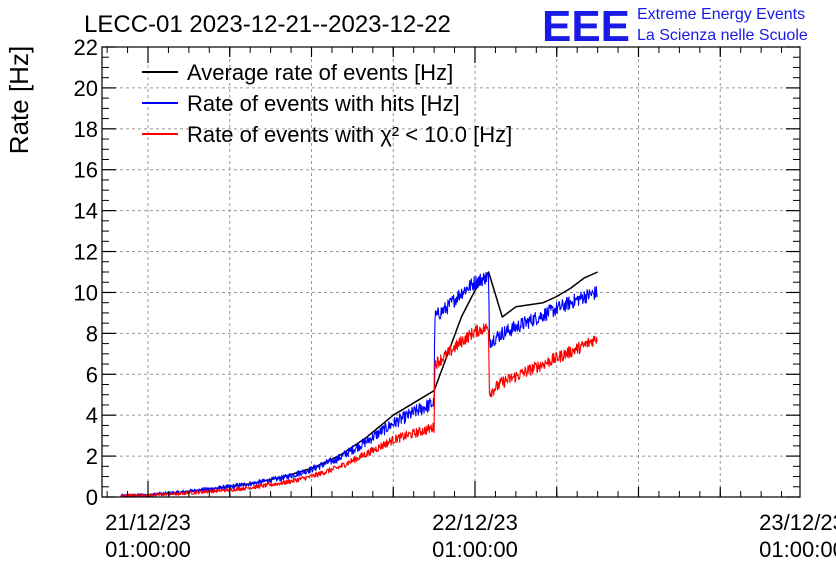  What do you see at coordinates (86, 47) in the screenshot?
I see `y-tick-label: 22` at bounding box center [86, 47].